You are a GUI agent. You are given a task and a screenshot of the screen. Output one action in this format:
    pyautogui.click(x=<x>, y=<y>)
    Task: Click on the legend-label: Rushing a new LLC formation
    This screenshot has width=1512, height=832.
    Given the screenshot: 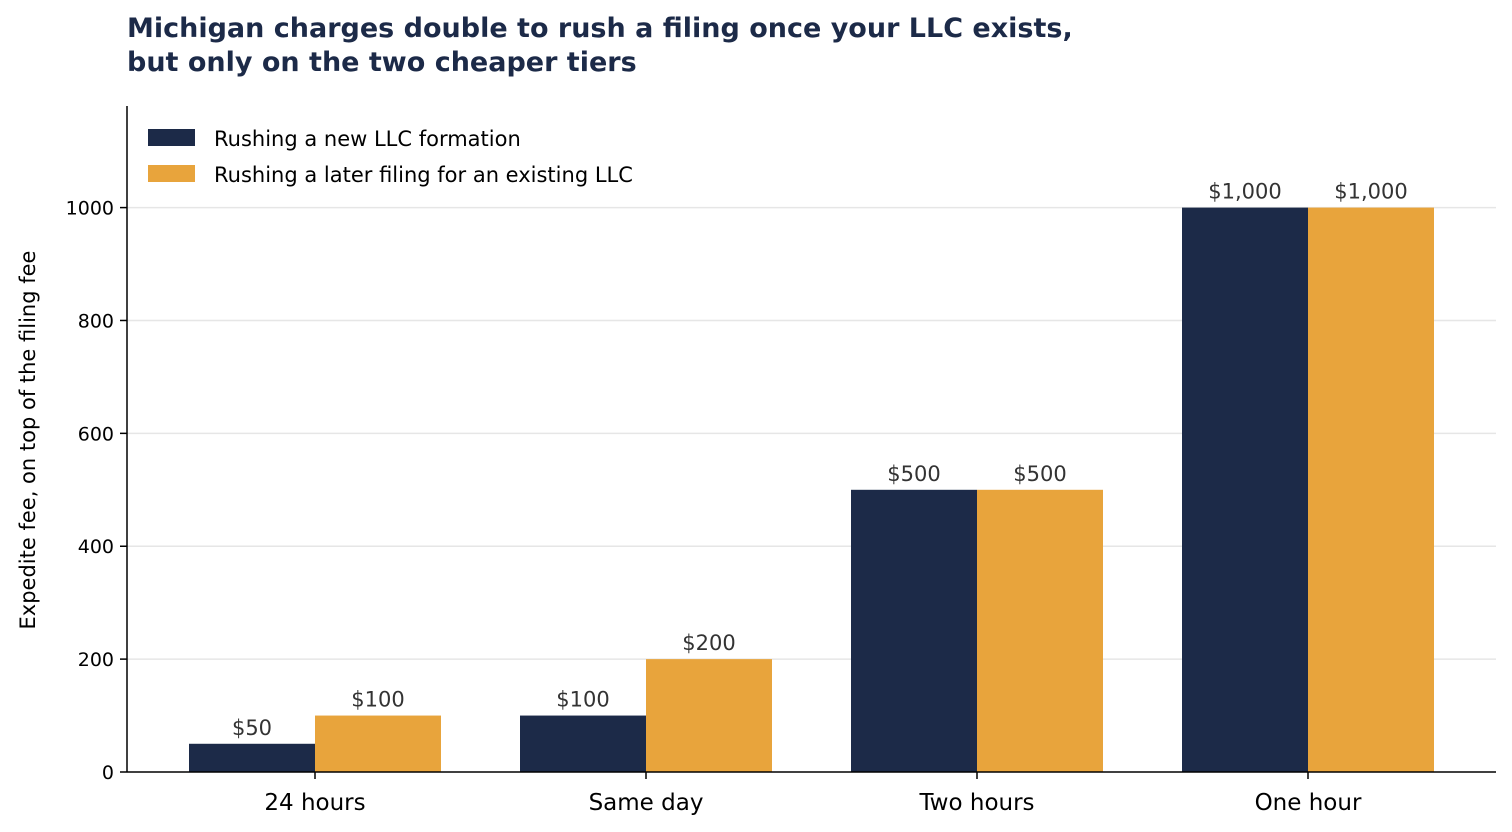 What is the action you would take?
    pyautogui.click(x=367, y=139)
    